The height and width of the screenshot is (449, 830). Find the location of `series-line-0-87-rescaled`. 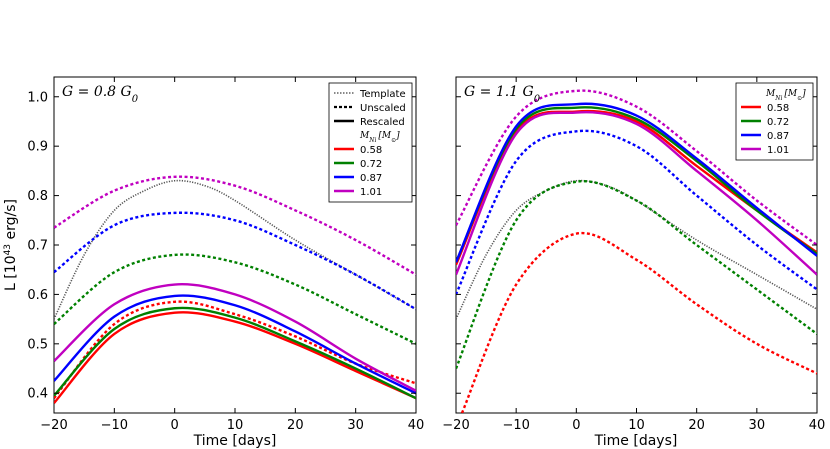

series-line-0-87-rescaled is located at coordinates (235, 344).